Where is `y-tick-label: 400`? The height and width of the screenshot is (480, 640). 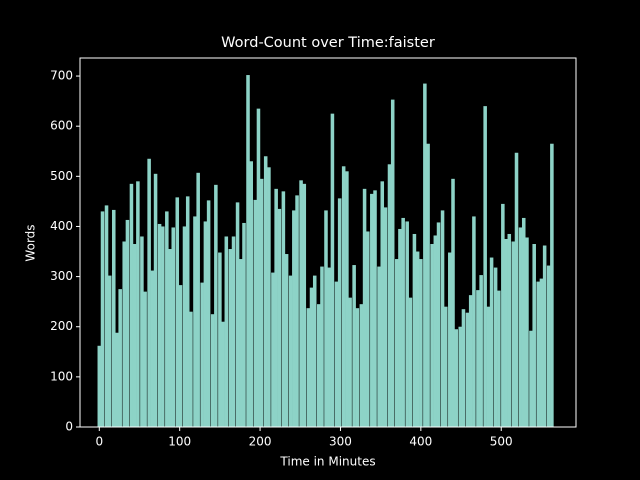 y-tick-label: 400 is located at coordinates (61, 226).